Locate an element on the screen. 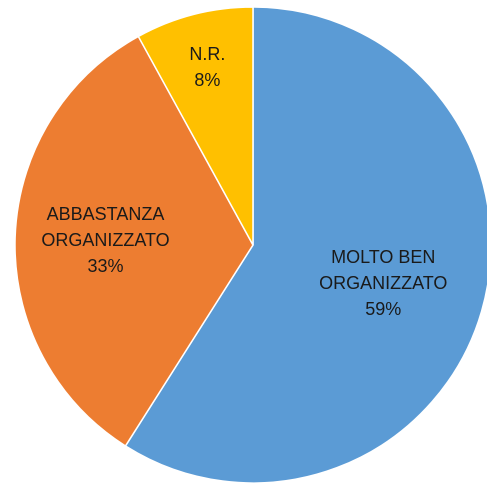  value-label: 33% is located at coordinates (105, 266).